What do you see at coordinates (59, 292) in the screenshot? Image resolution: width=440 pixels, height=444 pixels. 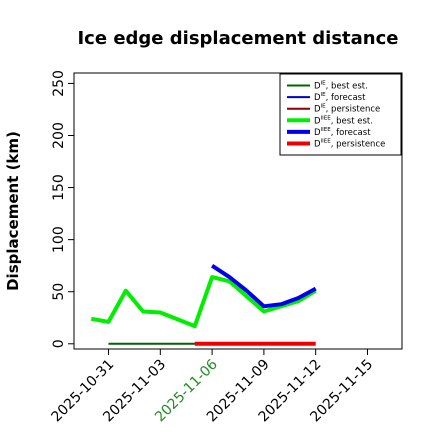 I see `y-tick-label: 50` at bounding box center [59, 292].